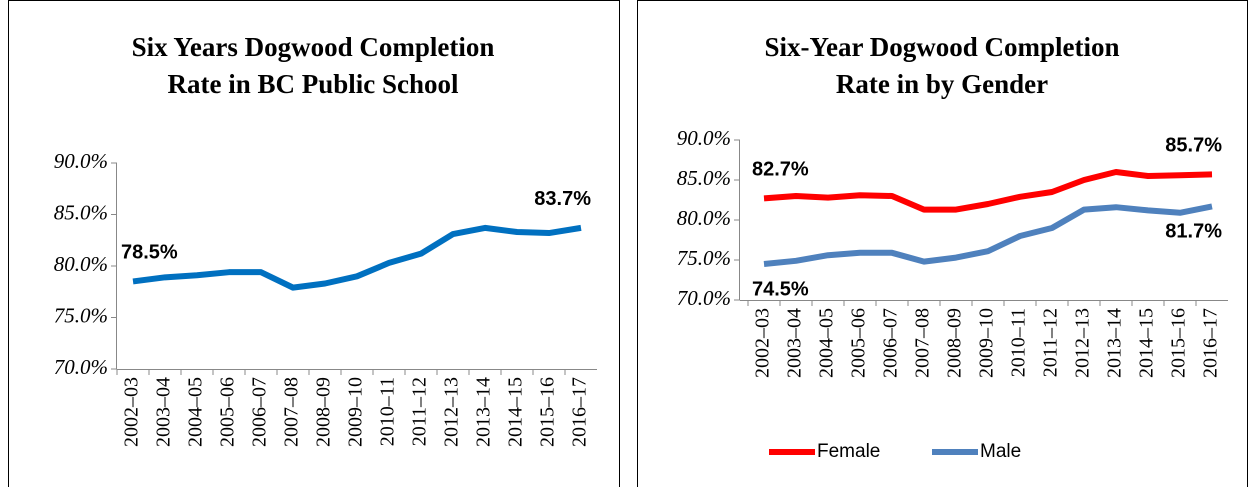 This screenshot has width=1252, height=487. What do you see at coordinates (780, 170) in the screenshot?
I see `data-label: 82.7%` at bounding box center [780, 170].